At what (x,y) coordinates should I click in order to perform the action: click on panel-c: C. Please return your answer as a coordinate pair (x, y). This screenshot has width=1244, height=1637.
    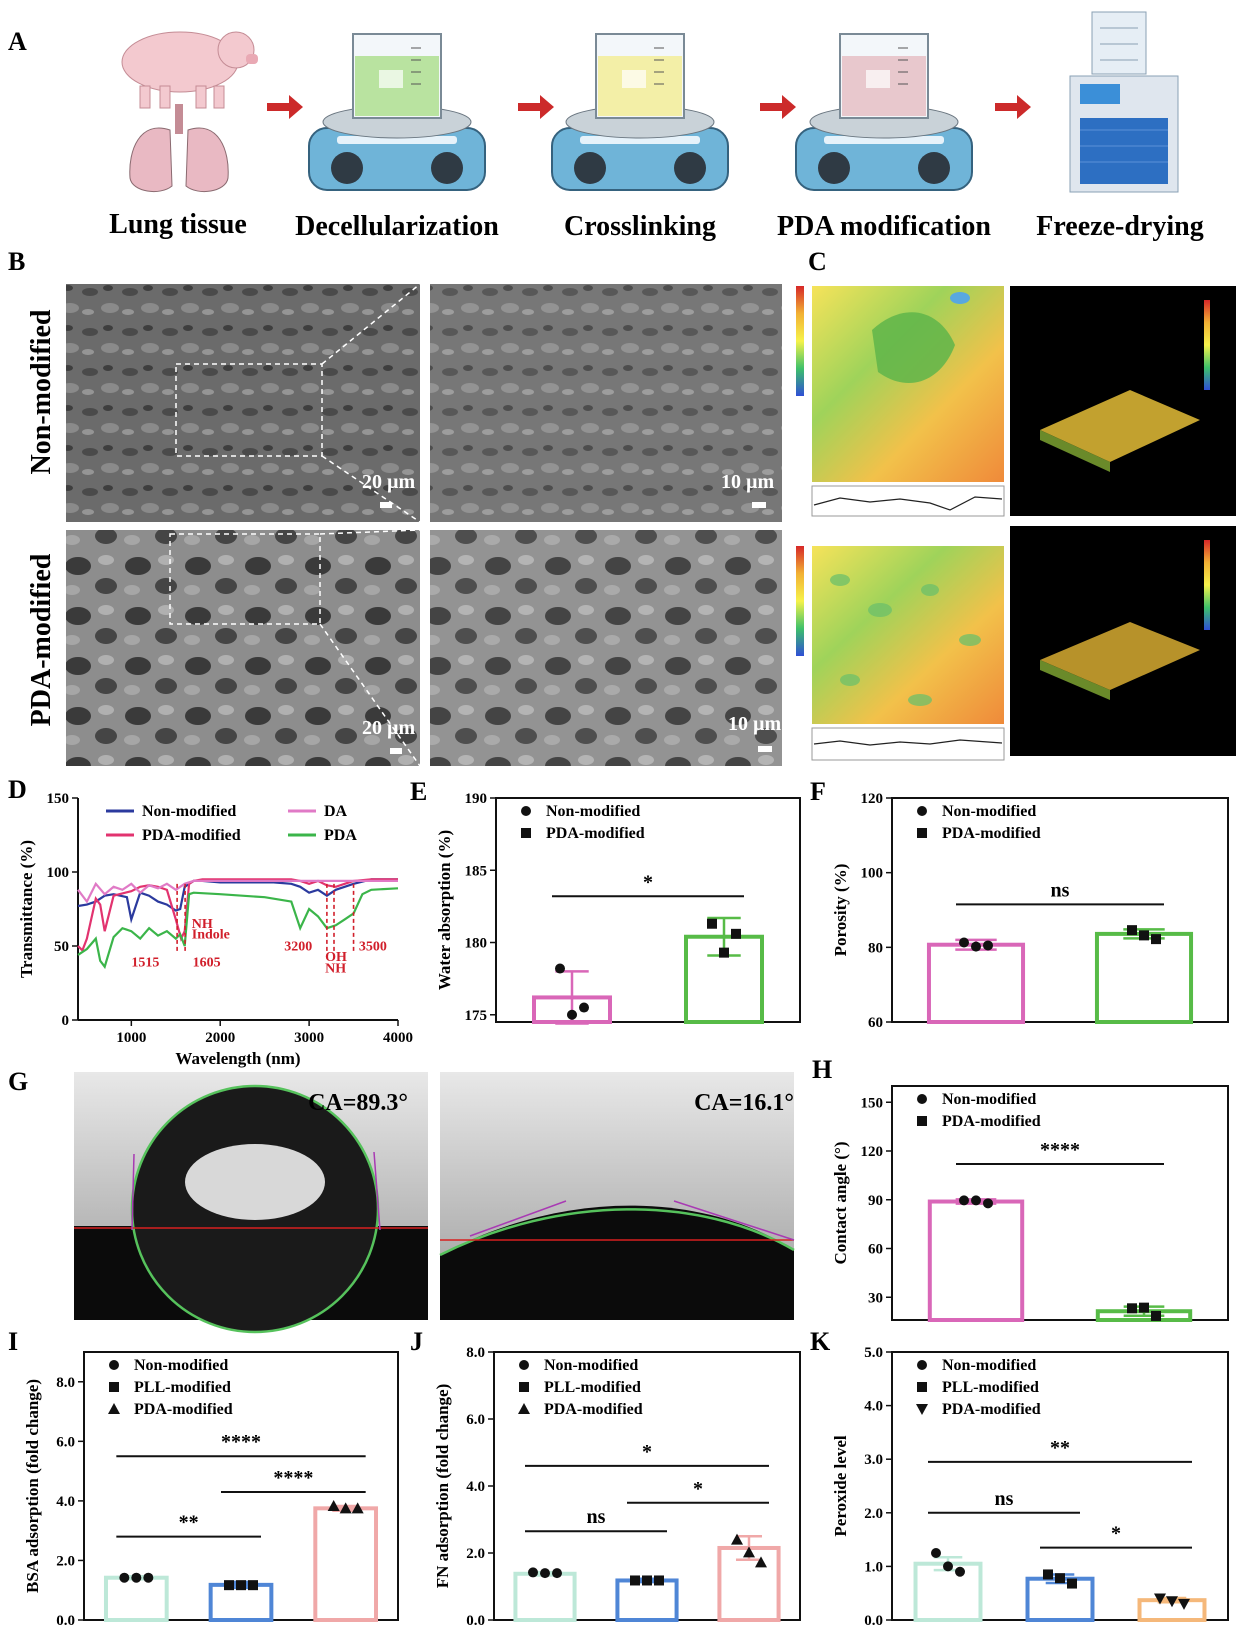
    Looking at the image, I should click on (1016, 504).